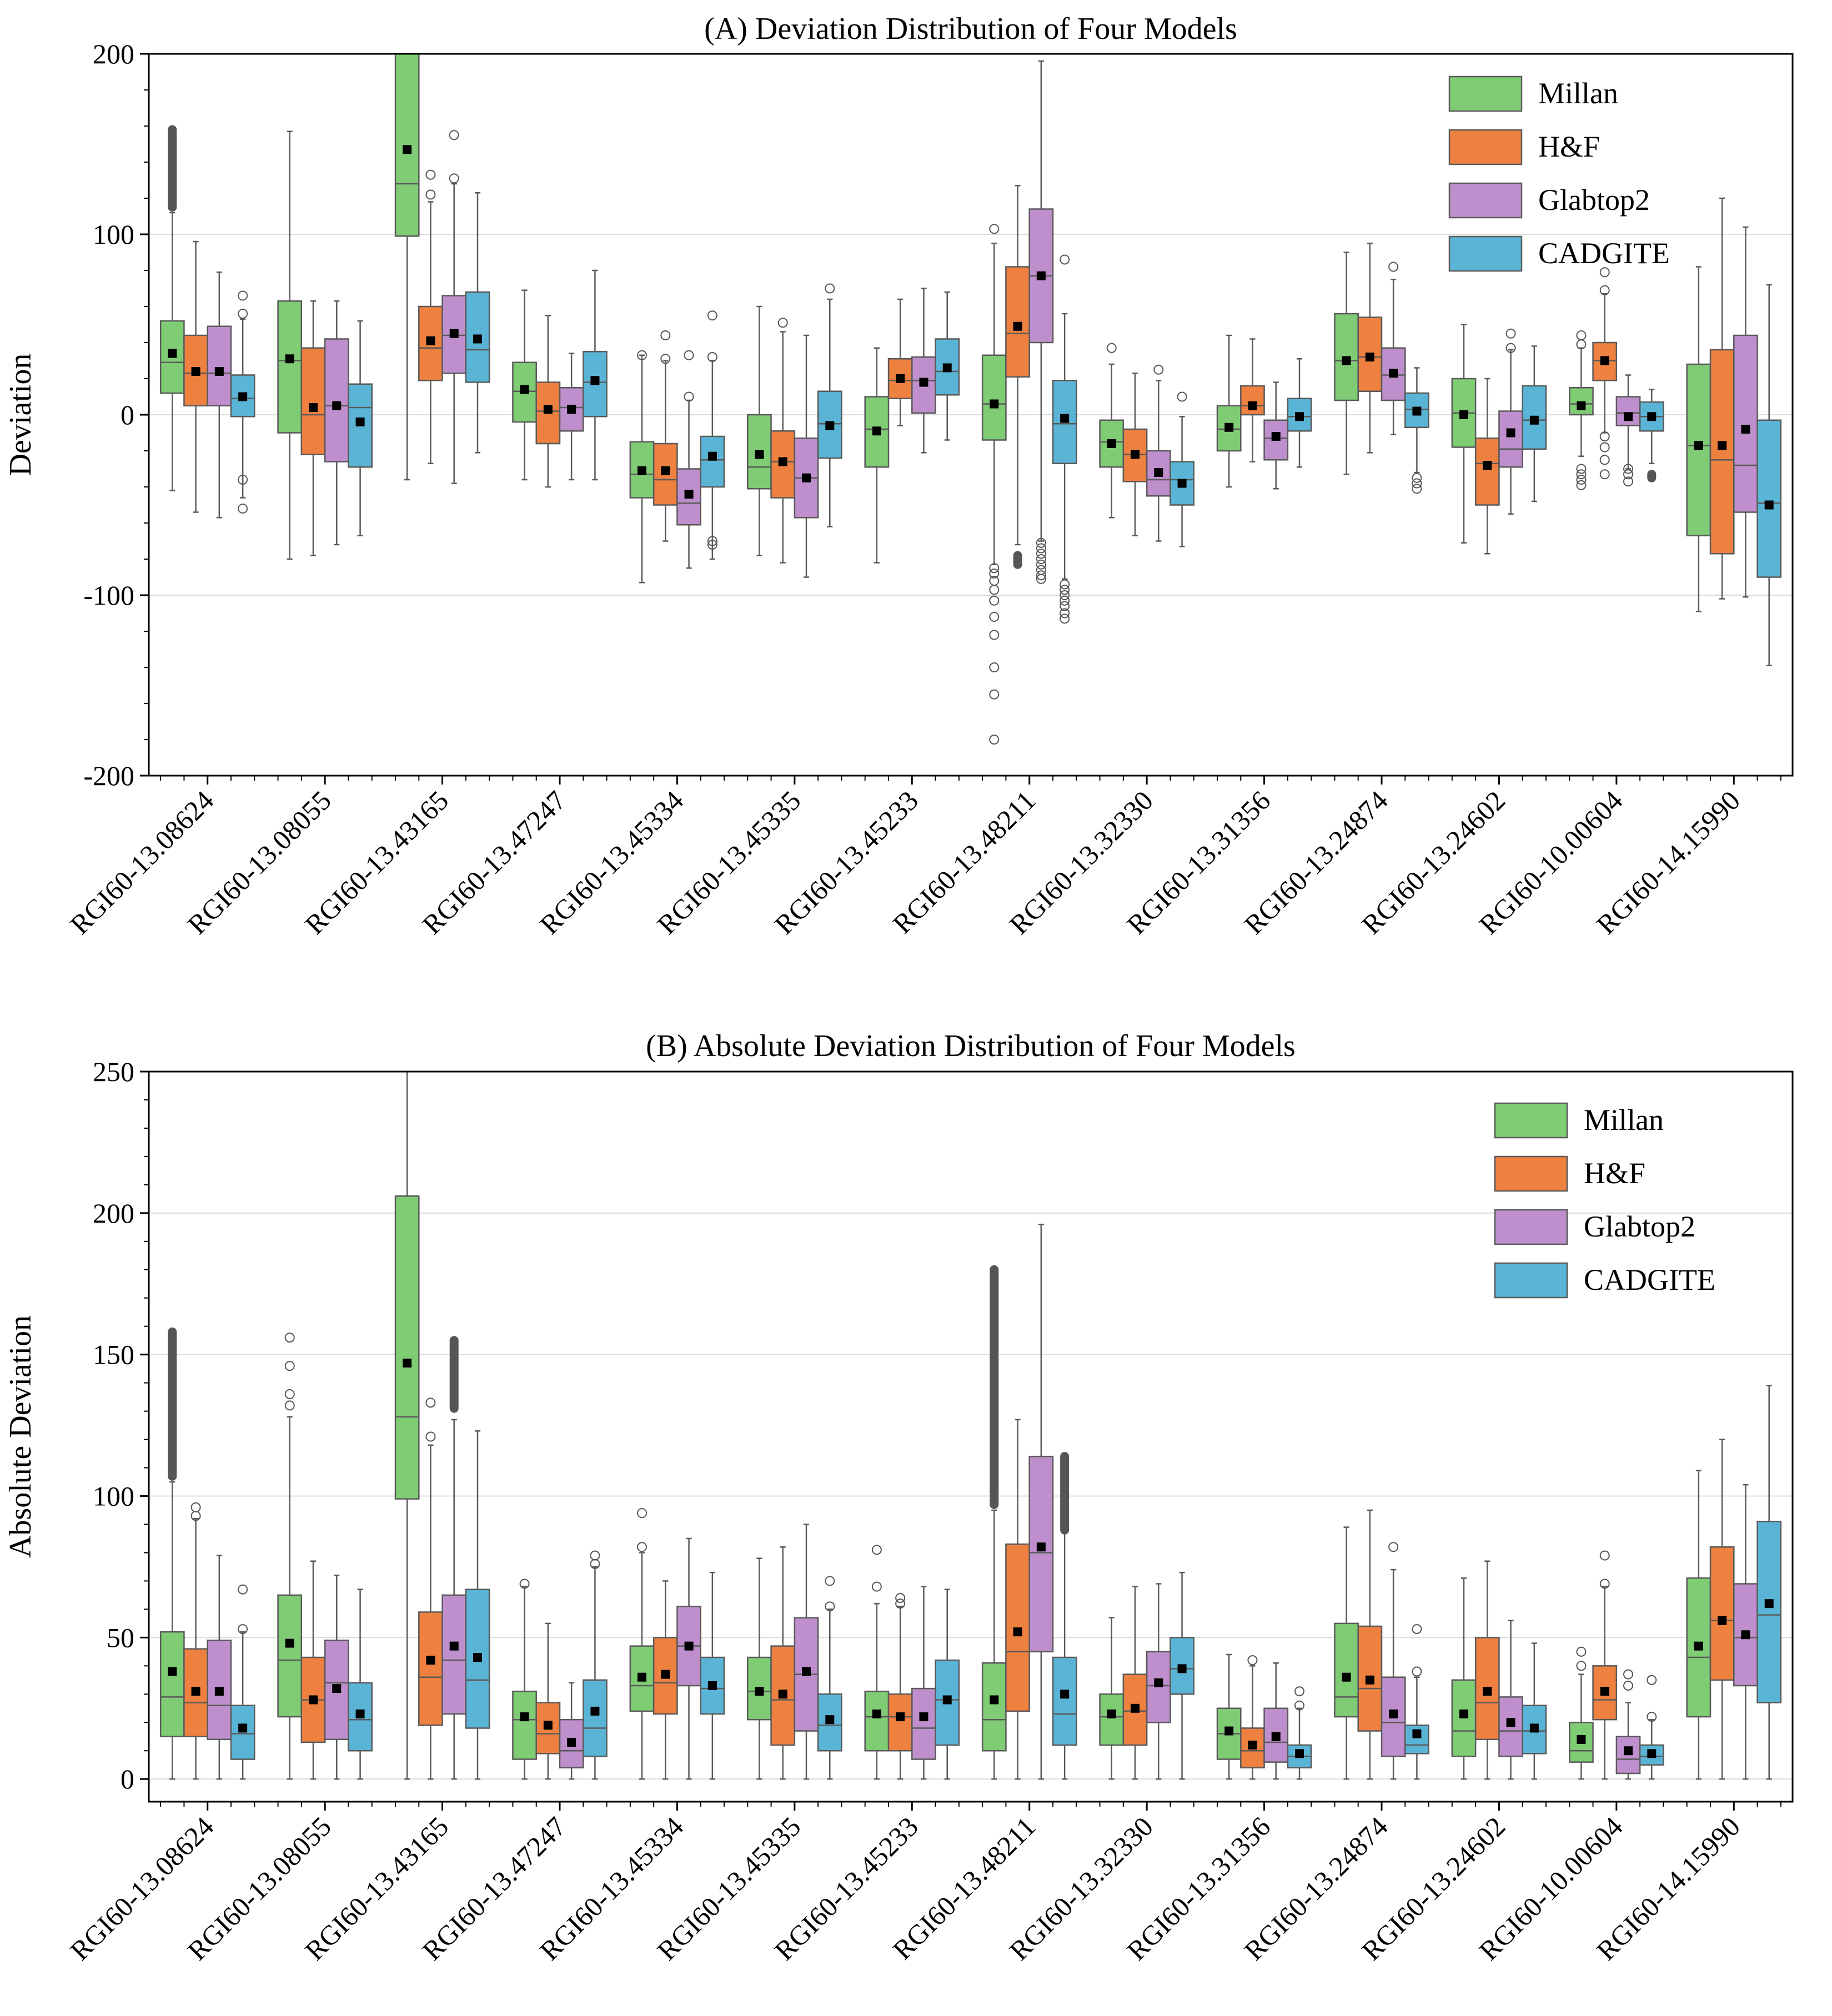  Describe the element at coordinates (120, 1637) in the screenshot. I see `y-tick-label: 50` at that location.